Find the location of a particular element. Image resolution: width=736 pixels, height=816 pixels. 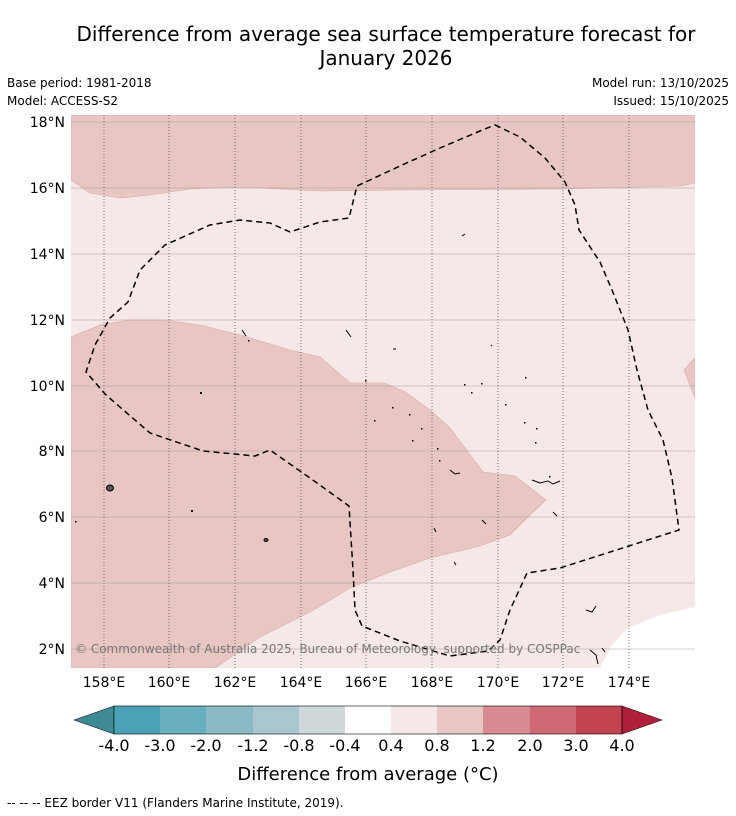

colorbar-tick: -1.2 is located at coordinates (252, 745).